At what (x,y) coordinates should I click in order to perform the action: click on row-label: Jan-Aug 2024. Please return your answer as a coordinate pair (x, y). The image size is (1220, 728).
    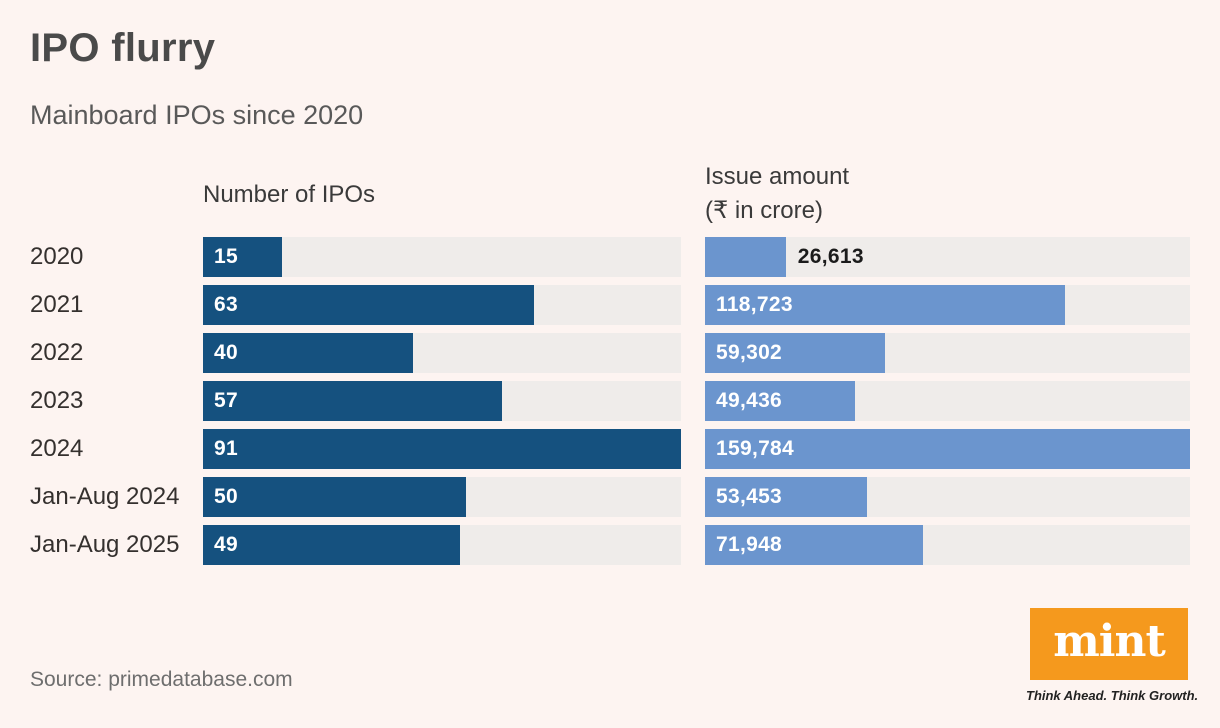
    Looking at the image, I should click on (105, 496).